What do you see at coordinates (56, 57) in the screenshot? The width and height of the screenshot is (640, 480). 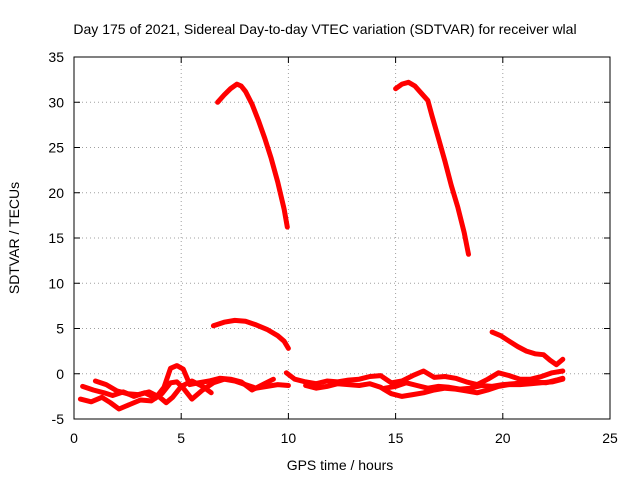 I see `y-tick-label: 35` at bounding box center [56, 57].